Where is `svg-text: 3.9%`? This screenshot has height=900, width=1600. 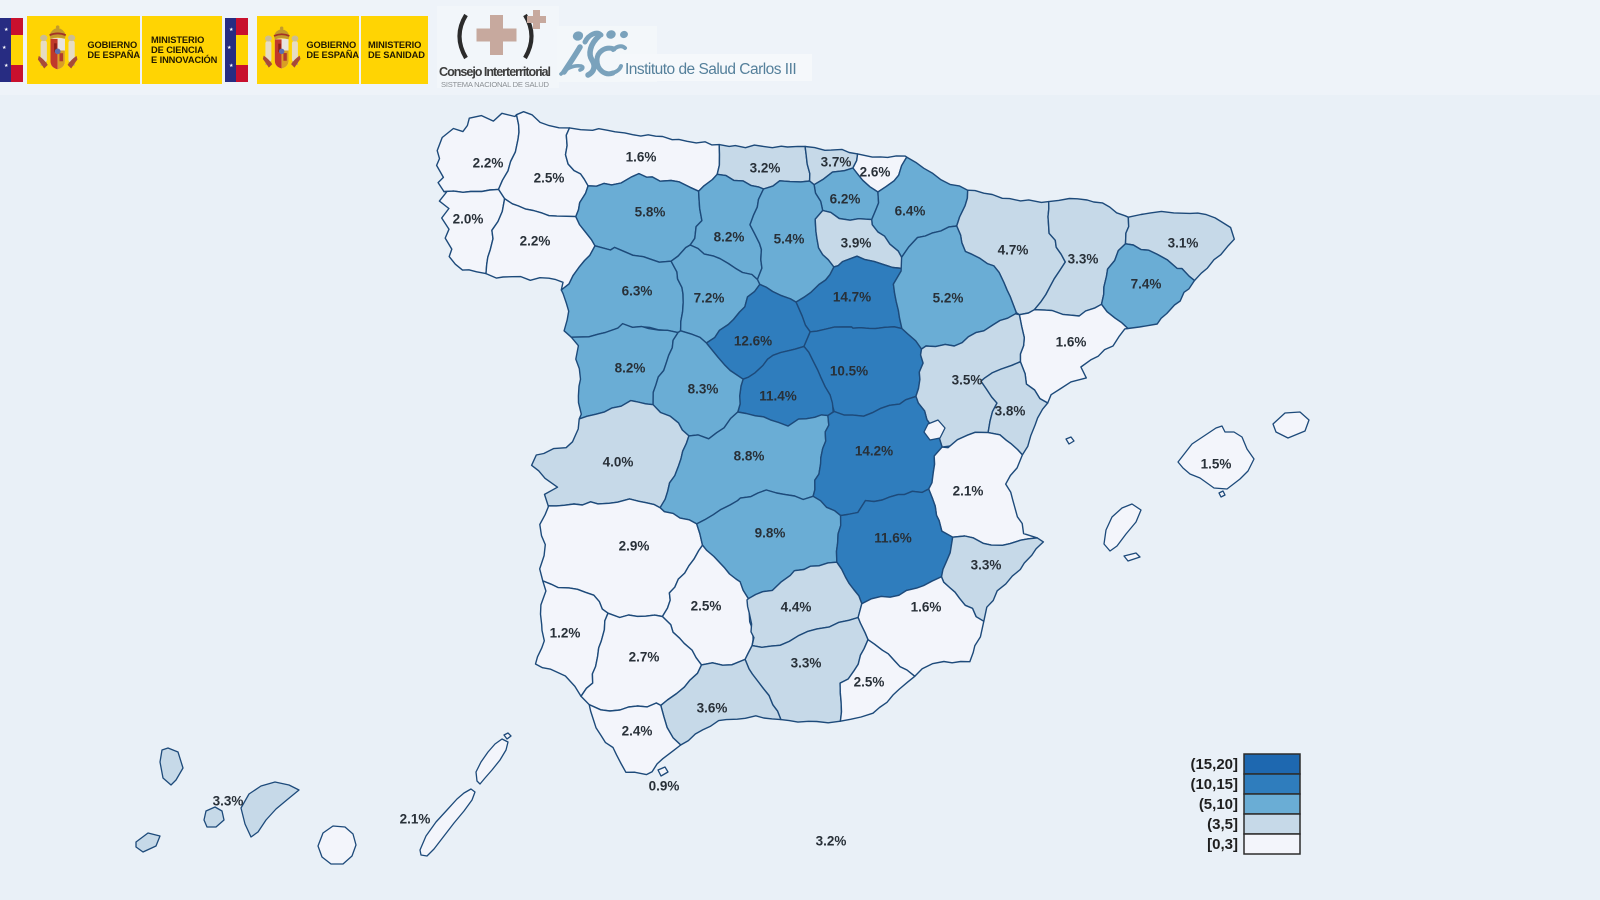 svg-text: 3.9% is located at coordinates (856, 243).